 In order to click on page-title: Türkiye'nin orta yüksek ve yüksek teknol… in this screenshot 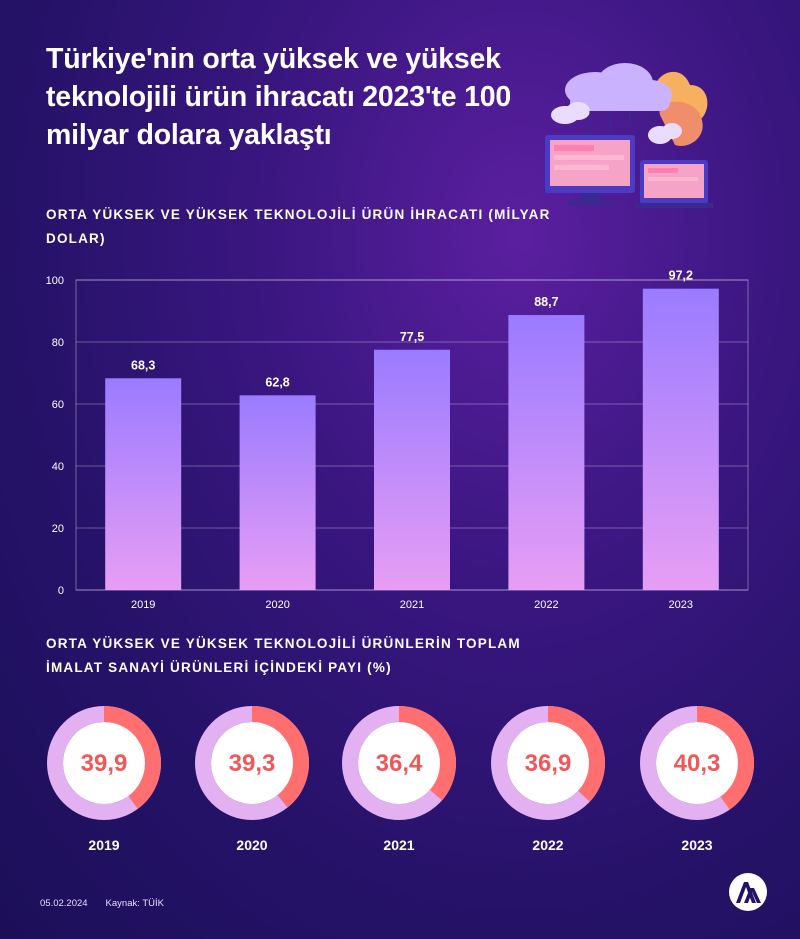, I will do `click(279, 97)`.